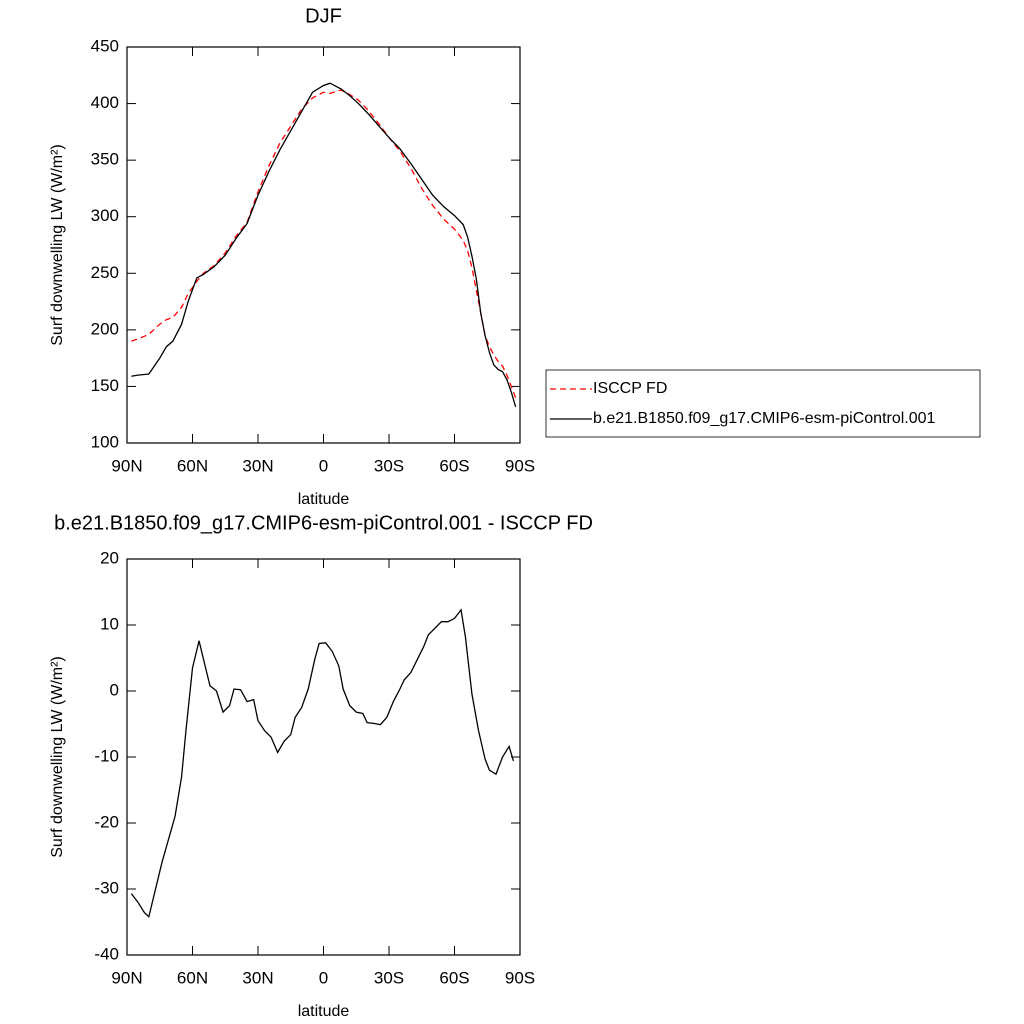  What do you see at coordinates (114, 689) in the screenshot?
I see `y-tick-label: 0` at bounding box center [114, 689].